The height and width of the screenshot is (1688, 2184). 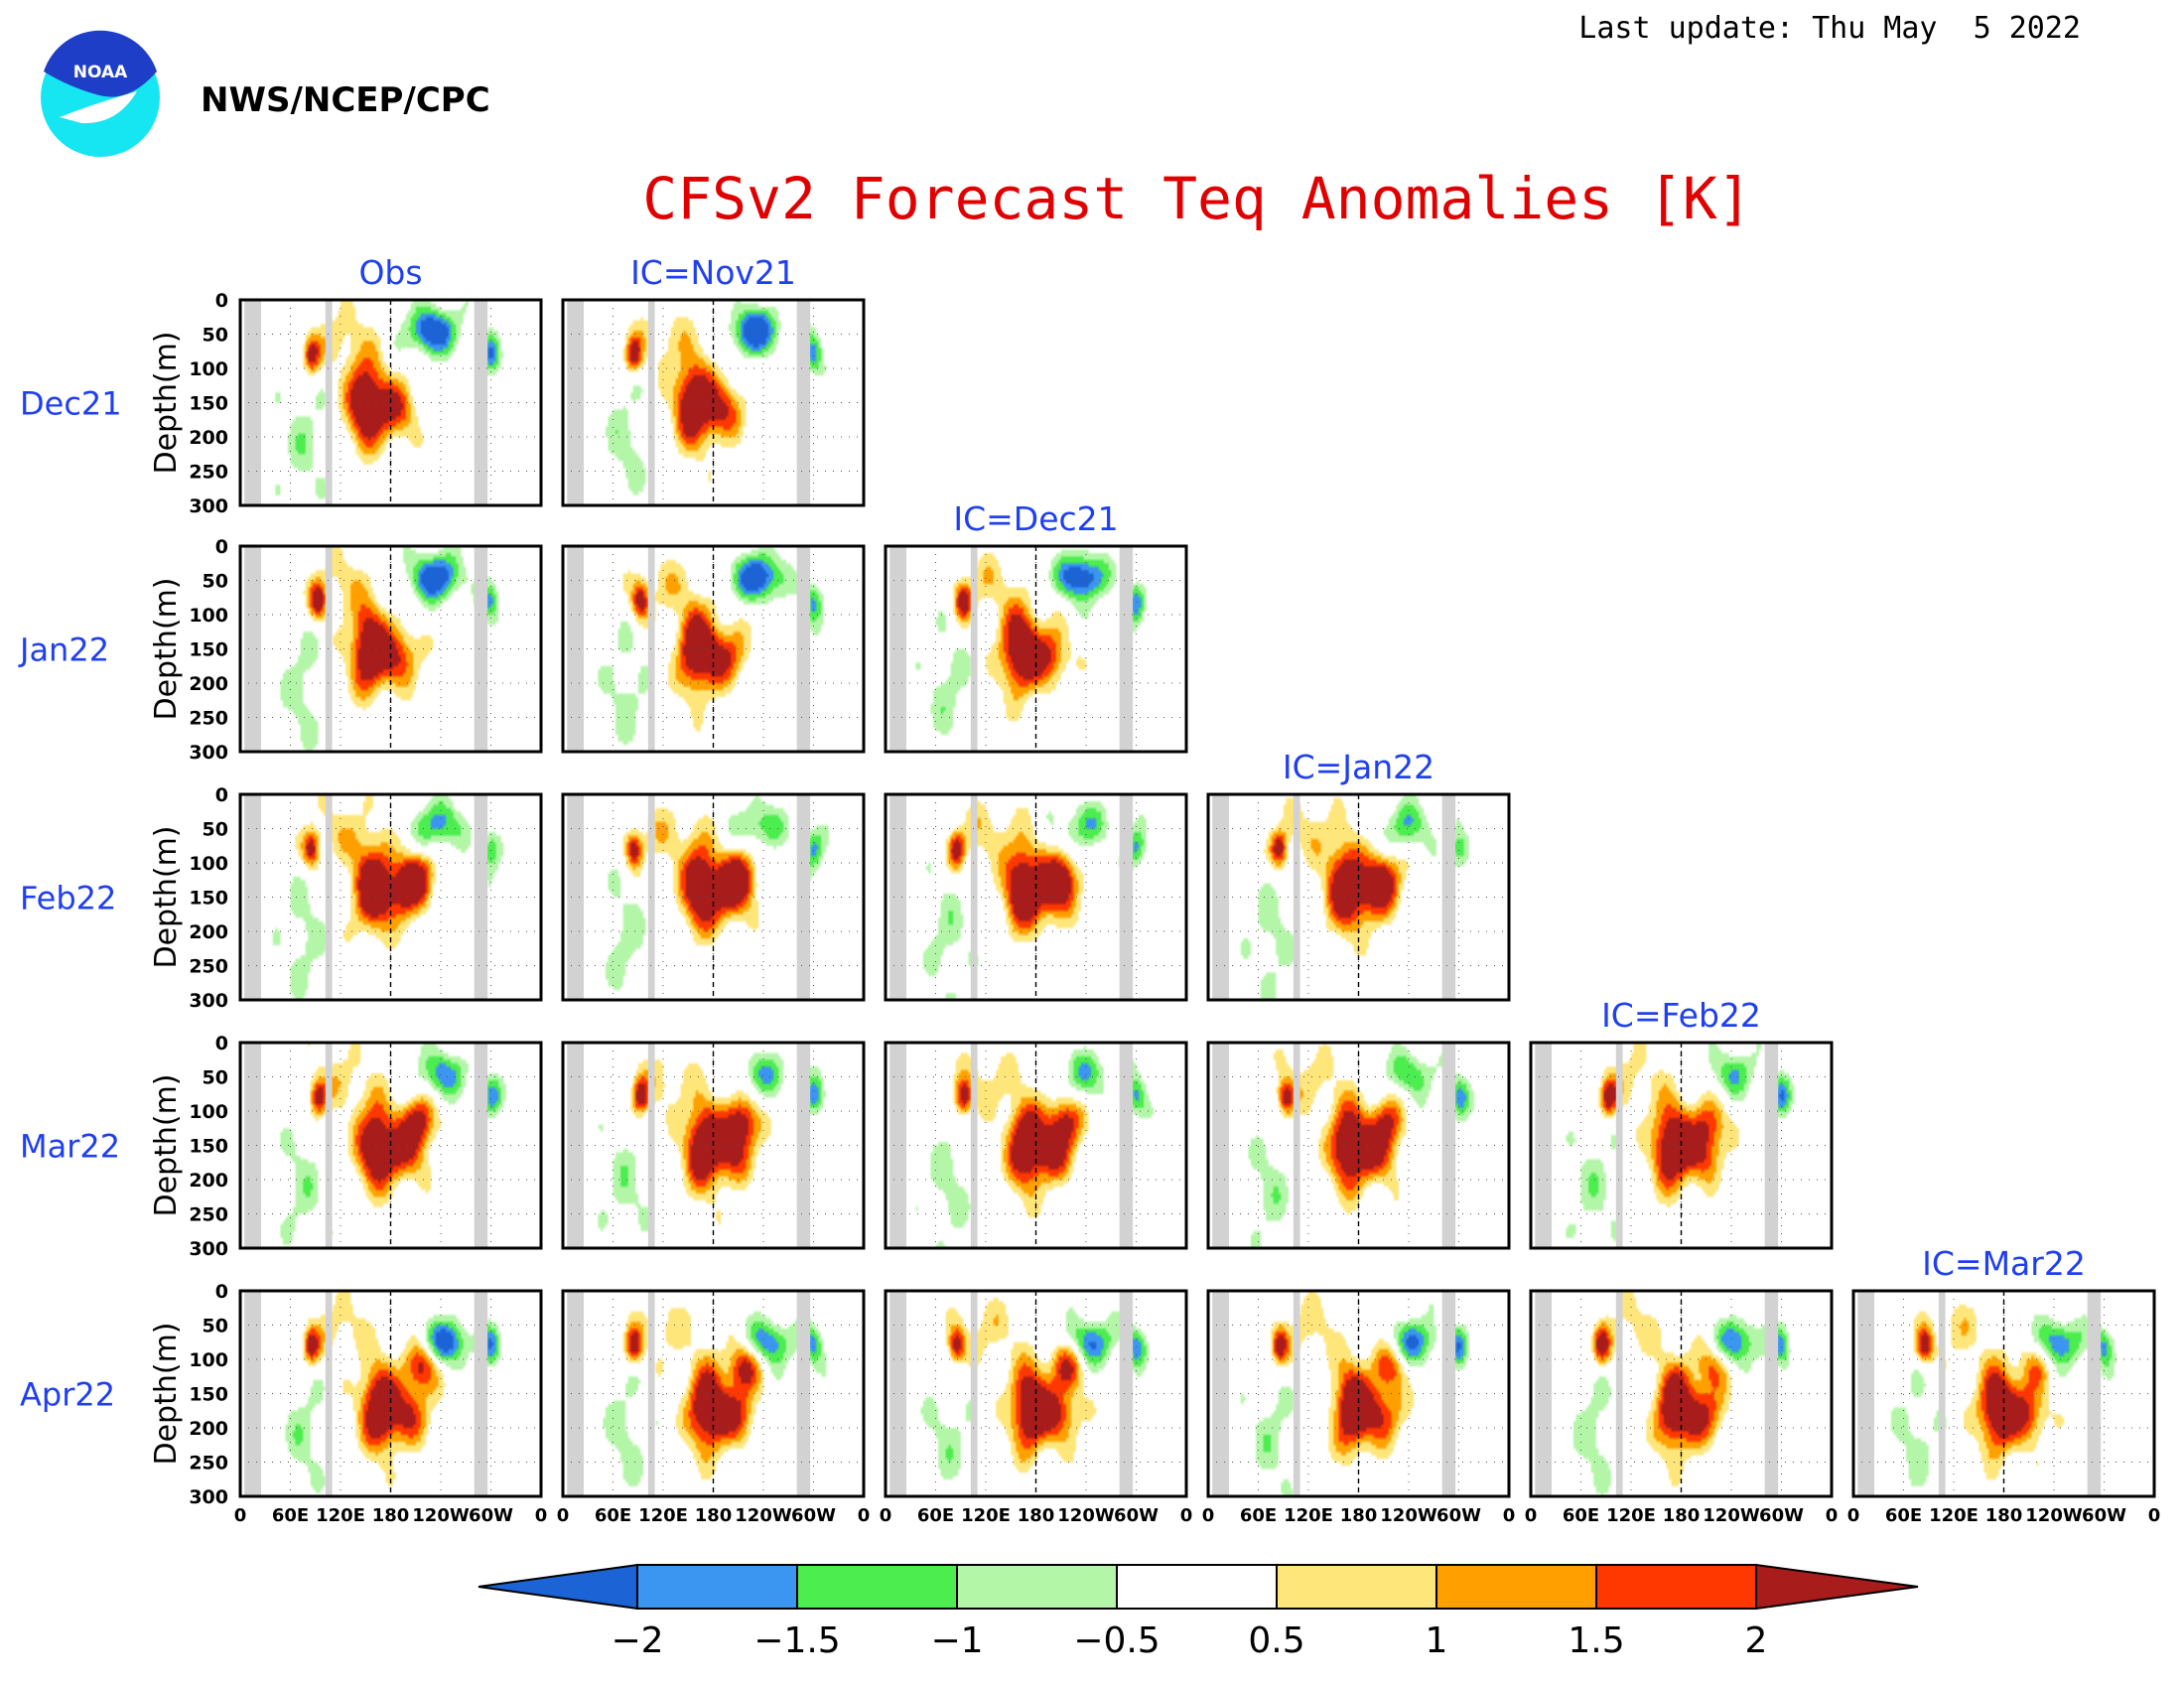 I want to click on panel-feb22-ic-dec21, so click(x=1036, y=897).